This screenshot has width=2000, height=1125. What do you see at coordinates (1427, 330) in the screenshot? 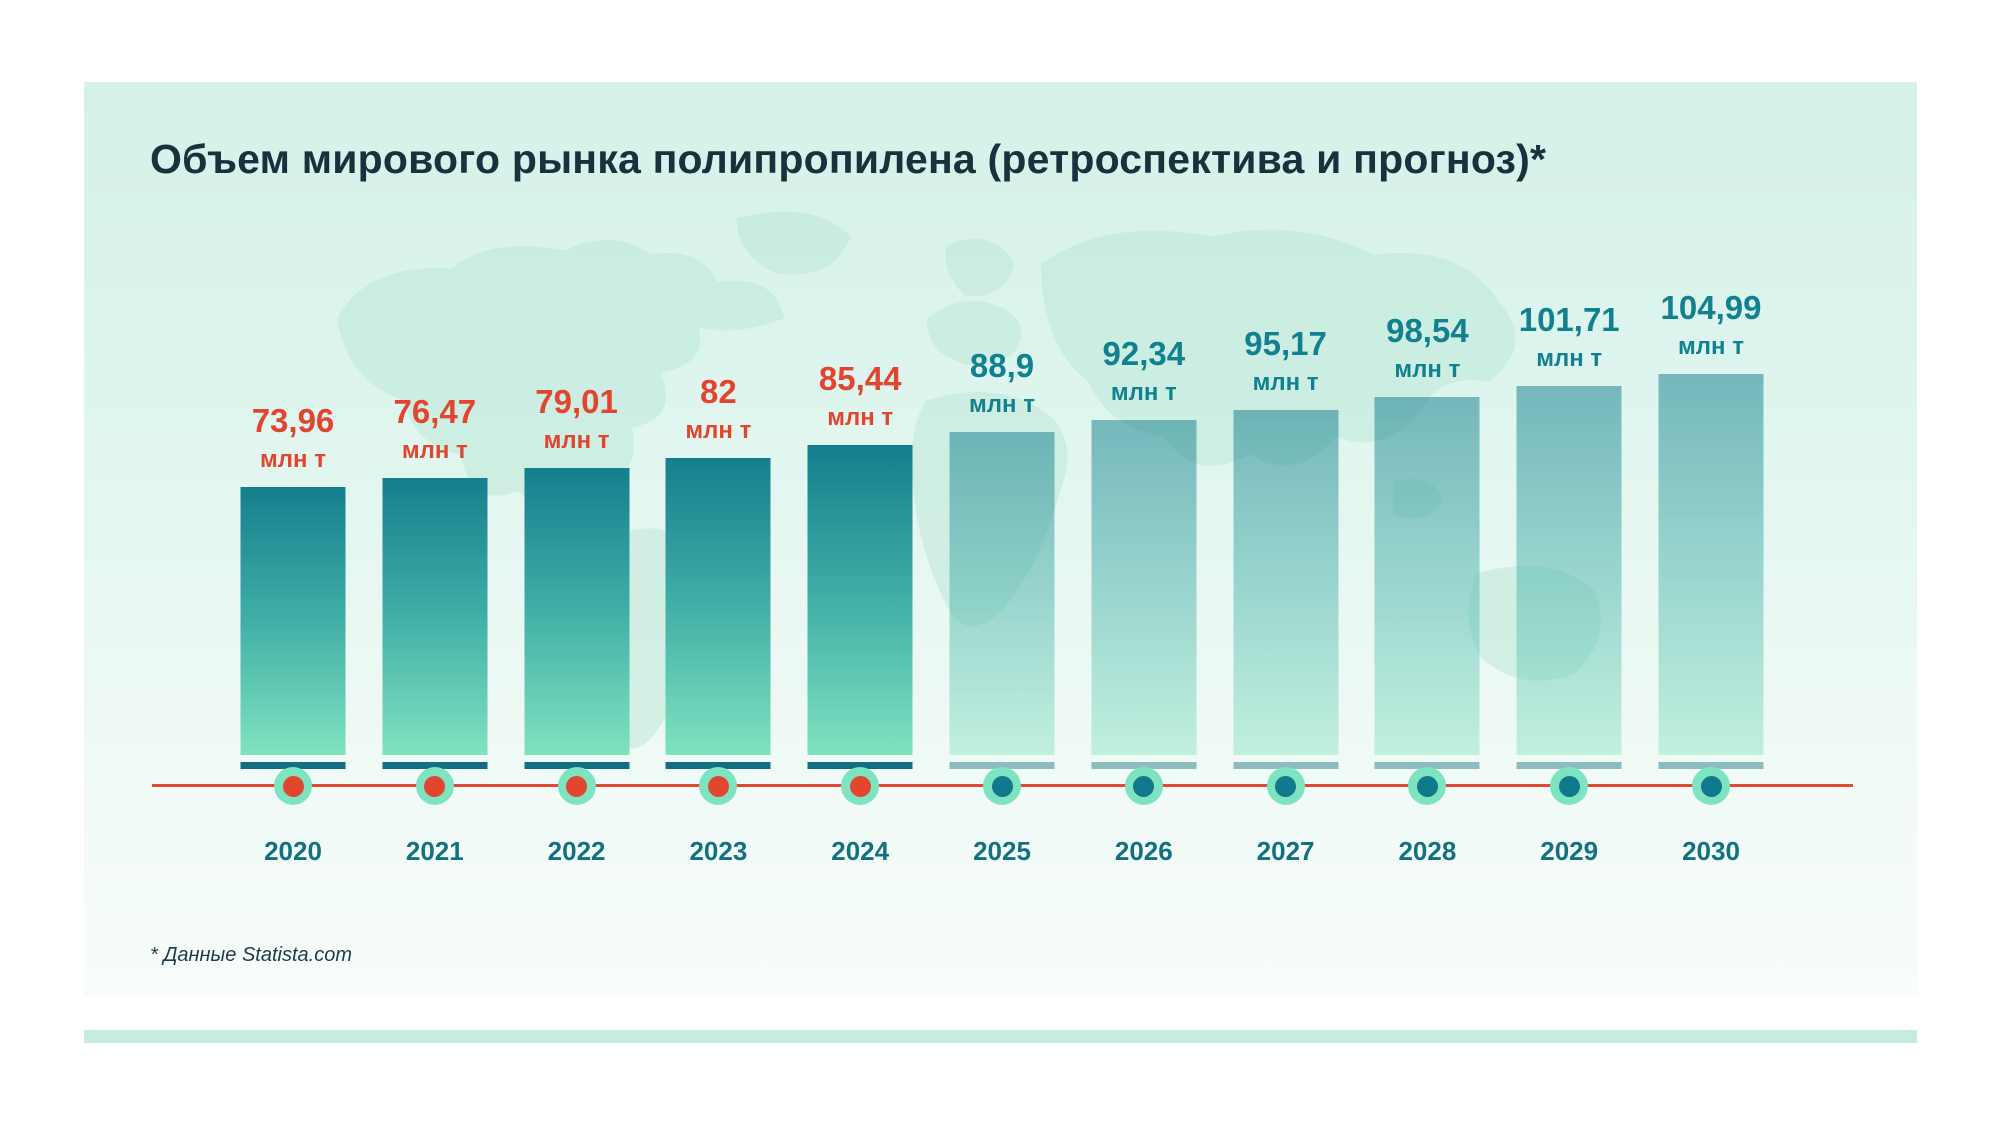
I see `bar-value: 98,54` at bounding box center [1427, 330].